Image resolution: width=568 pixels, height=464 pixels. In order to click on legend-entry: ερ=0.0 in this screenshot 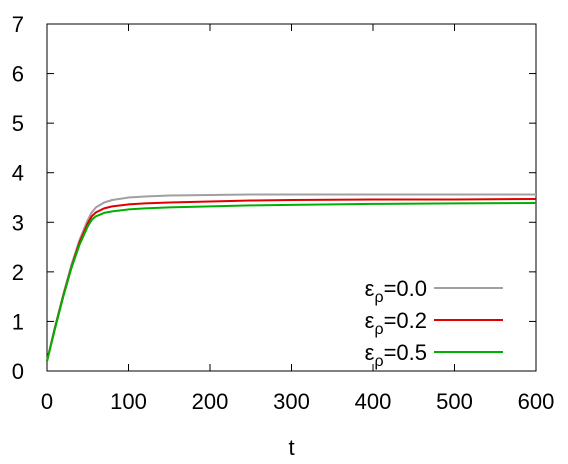, I will do `click(434, 291)`.